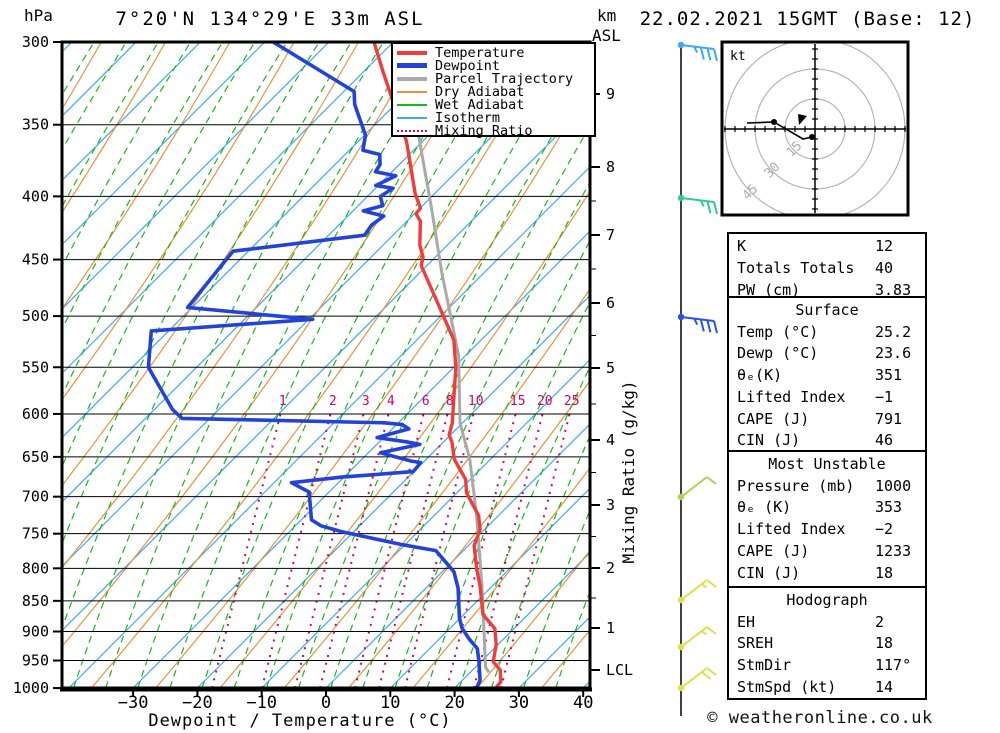 The image size is (1000, 733). I want to click on hodograph-trace, so click(779, 130).